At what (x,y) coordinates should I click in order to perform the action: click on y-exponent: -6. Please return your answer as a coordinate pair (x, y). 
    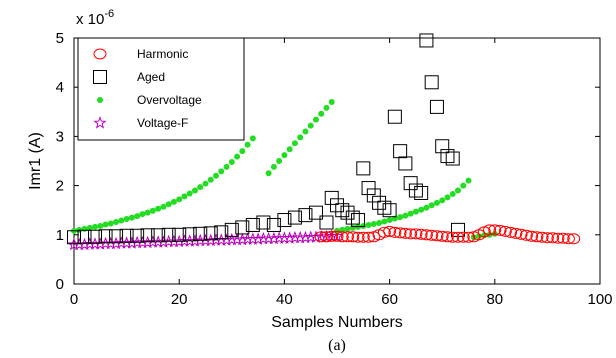
    Looking at the image, I should click on (109, 14).